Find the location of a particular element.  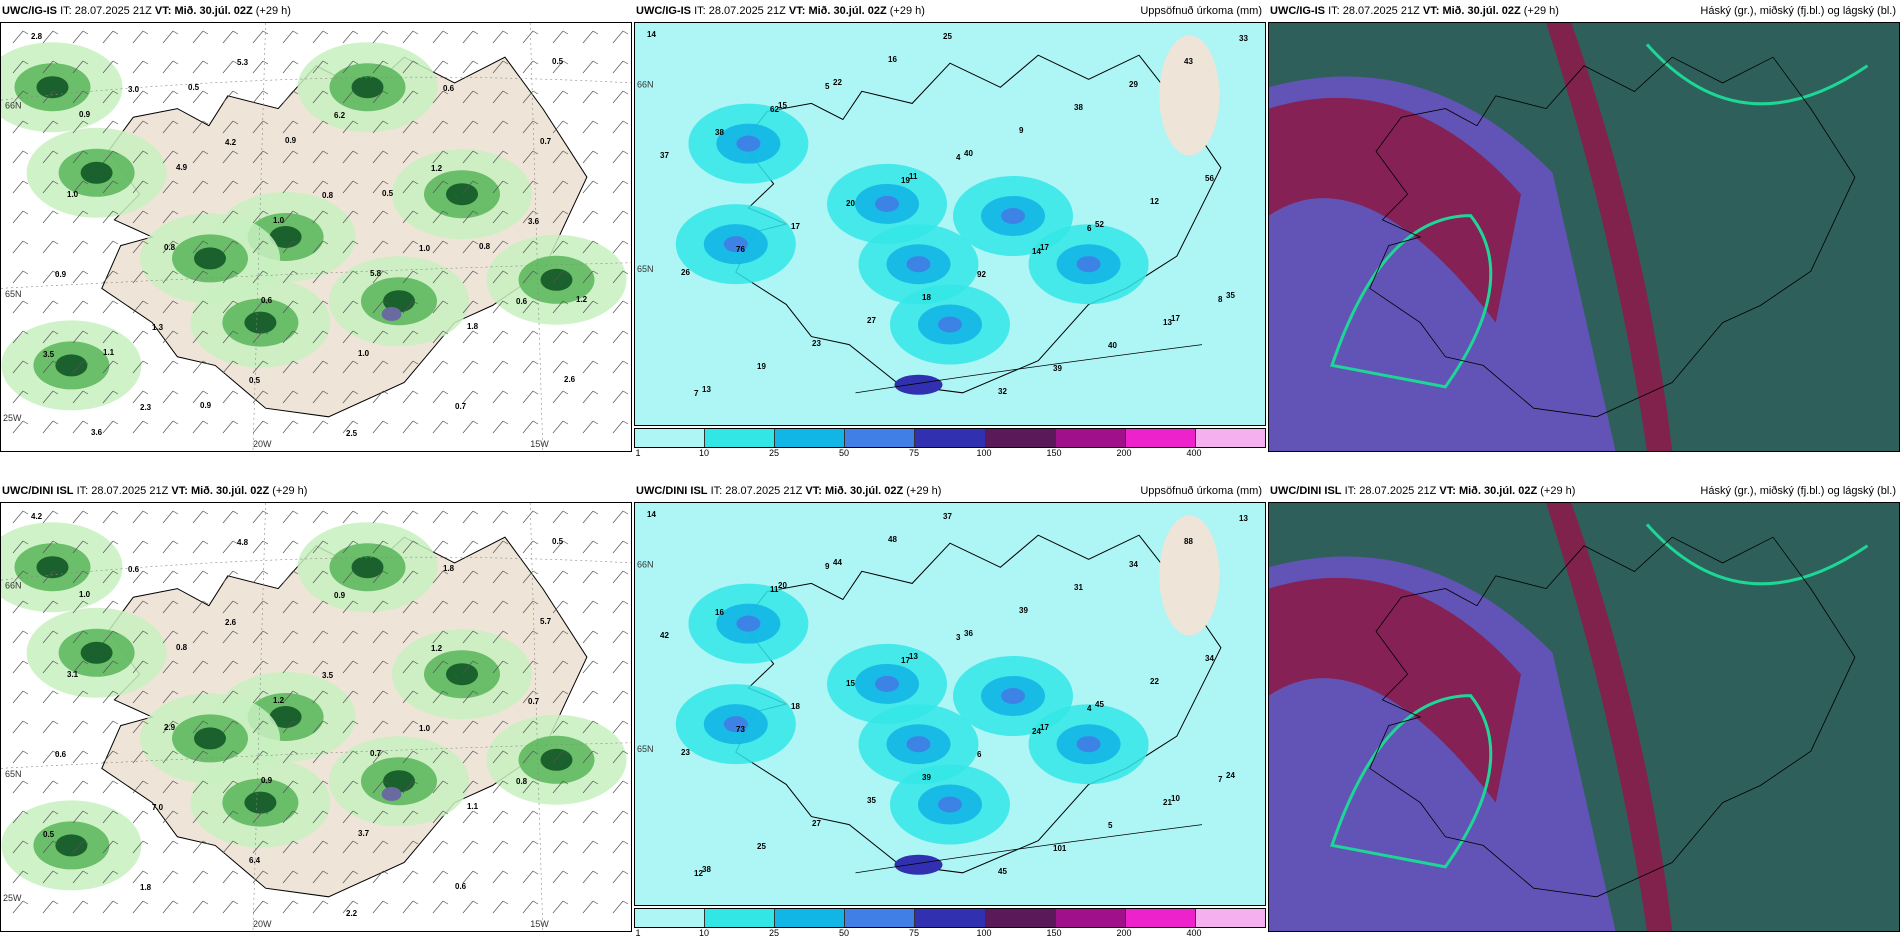

accum-precip-label: 16 is located at coordinates (719, 612).